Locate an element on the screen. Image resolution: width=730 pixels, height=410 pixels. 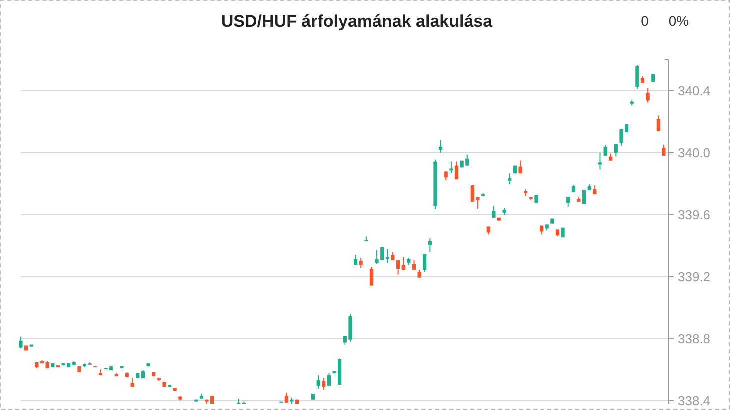
text: 0% is located at coordinates (679, 21).